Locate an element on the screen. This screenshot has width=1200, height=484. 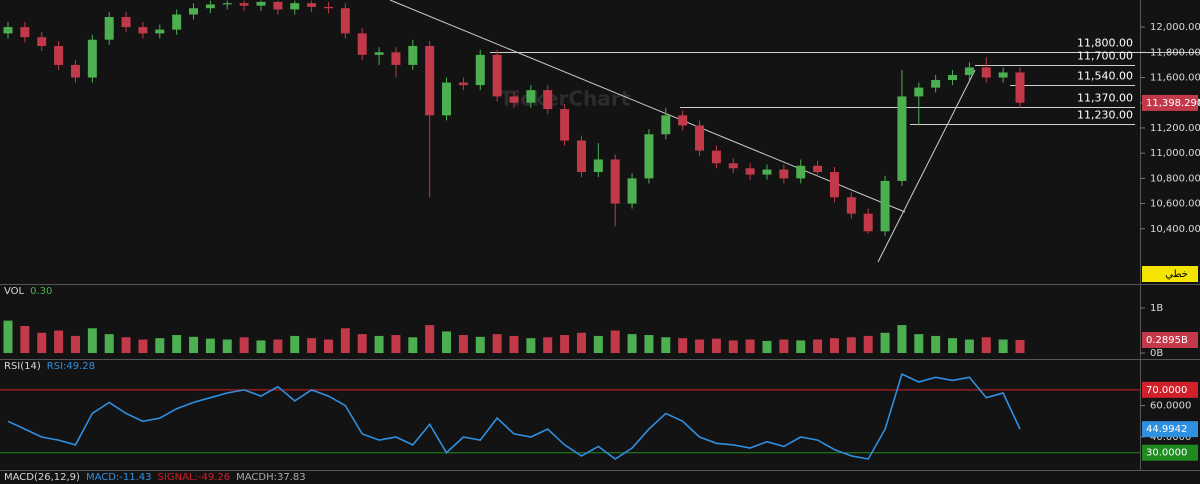
level-label: 11,230.00 is located at coordinates (1105, 115).